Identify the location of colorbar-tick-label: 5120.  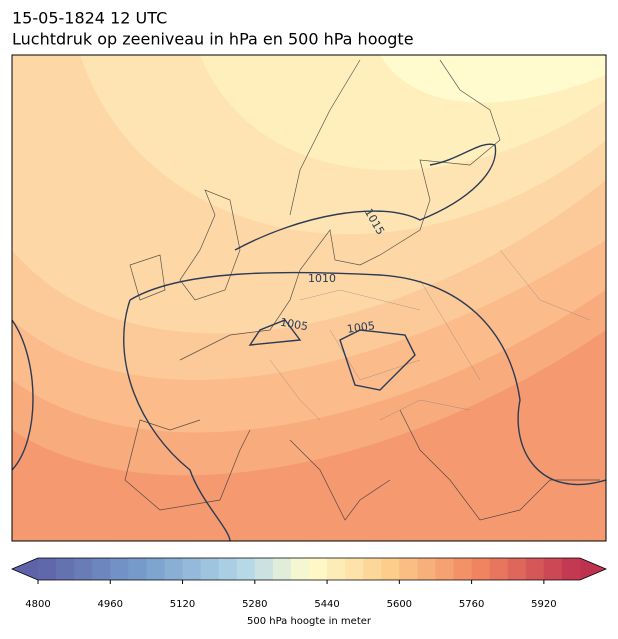
(182, 604).